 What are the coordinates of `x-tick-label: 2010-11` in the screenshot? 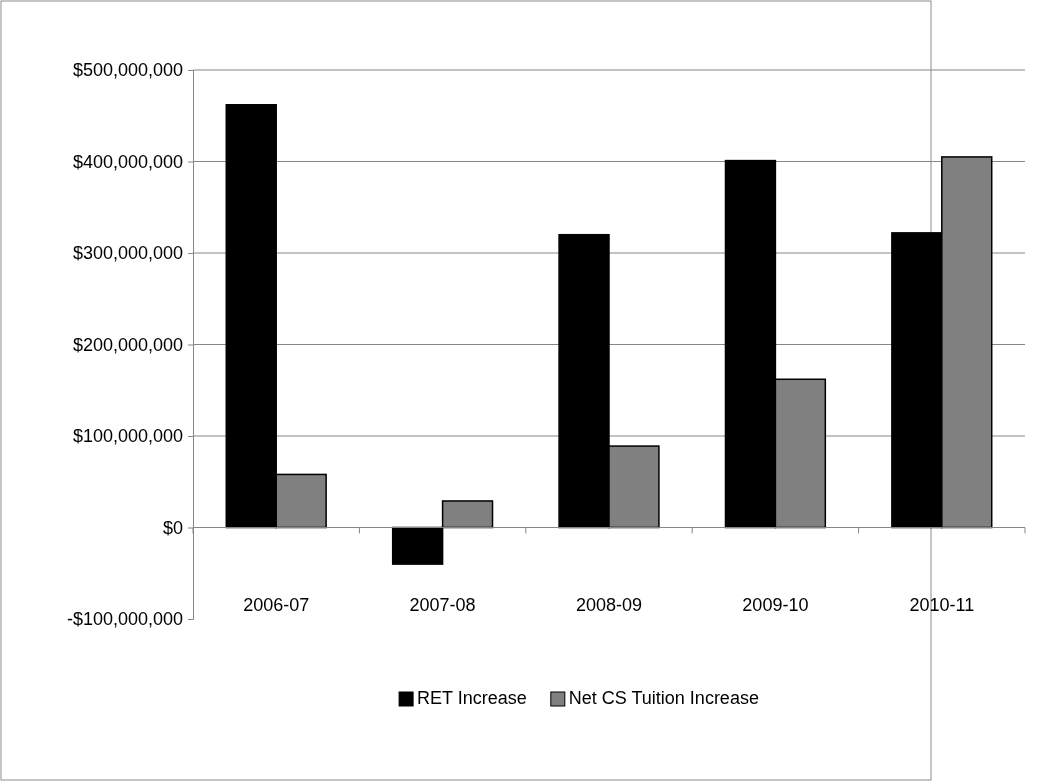 It's located at (942, 605).